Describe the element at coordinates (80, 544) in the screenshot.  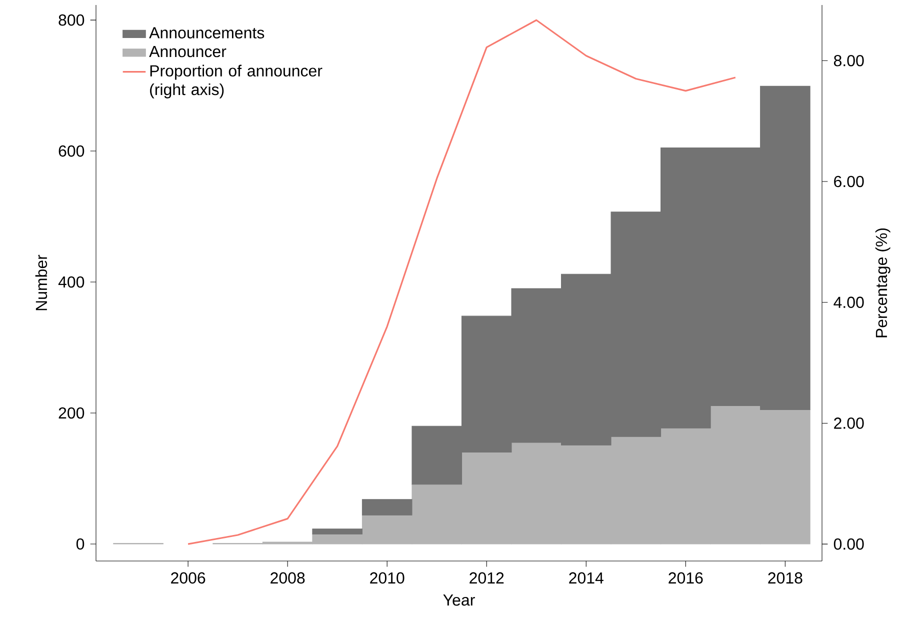
I see `y-tick-label: 0` at that location.